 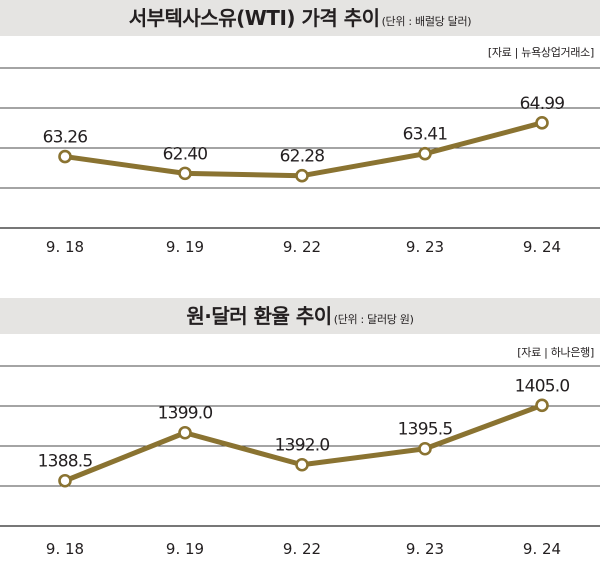 What do you see at coordinates (65, 549) in the screenshot?
I see `fx-x-tick-label: 9. 18` at bounding box center [65, 549].